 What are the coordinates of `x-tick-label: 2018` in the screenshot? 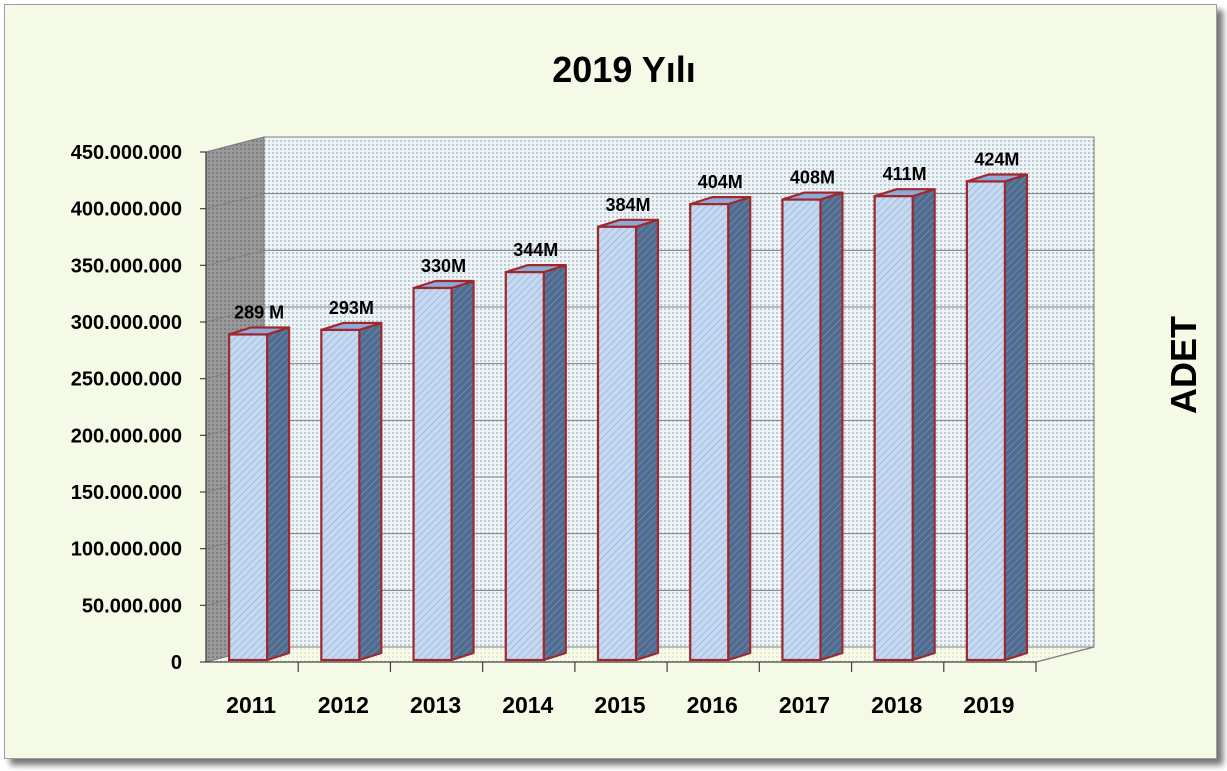 It's located at (896, 705).